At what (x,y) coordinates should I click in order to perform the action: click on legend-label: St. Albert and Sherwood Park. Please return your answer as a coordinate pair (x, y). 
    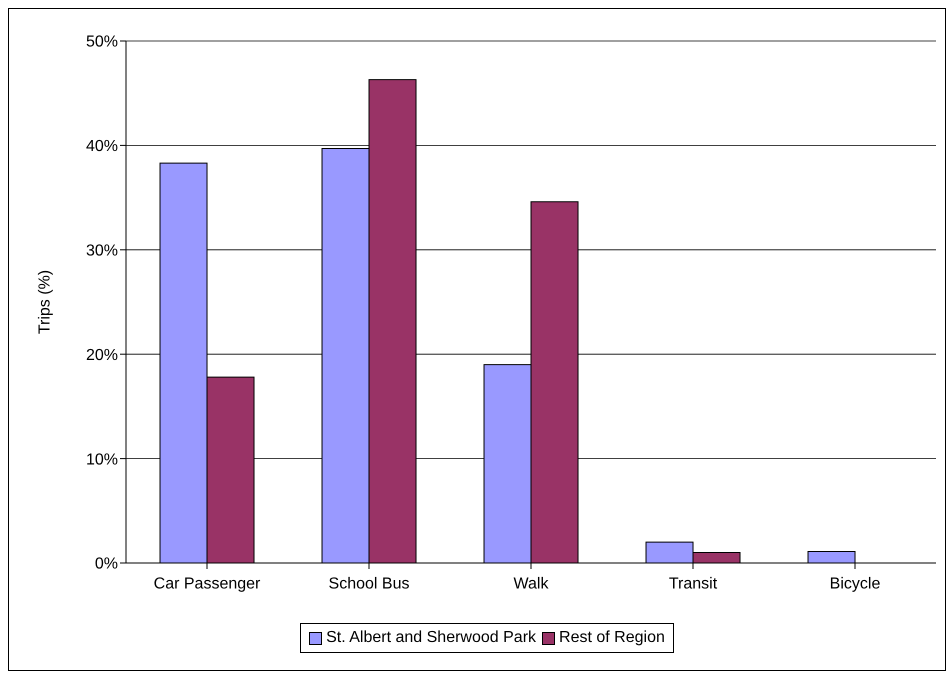
    Looking at the image, I should click on (431, 638).